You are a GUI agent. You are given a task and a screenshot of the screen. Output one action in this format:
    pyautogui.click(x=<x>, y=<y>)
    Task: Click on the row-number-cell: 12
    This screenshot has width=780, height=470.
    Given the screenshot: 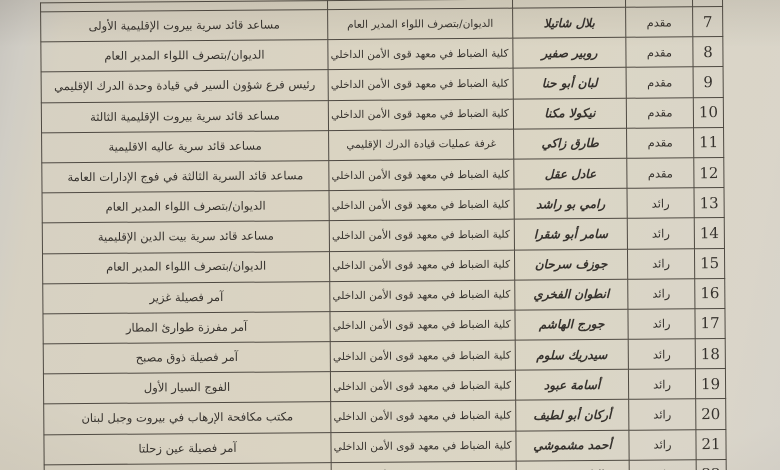 What is the action you would take?
    pyautogui.click(x=708, y=172)
    